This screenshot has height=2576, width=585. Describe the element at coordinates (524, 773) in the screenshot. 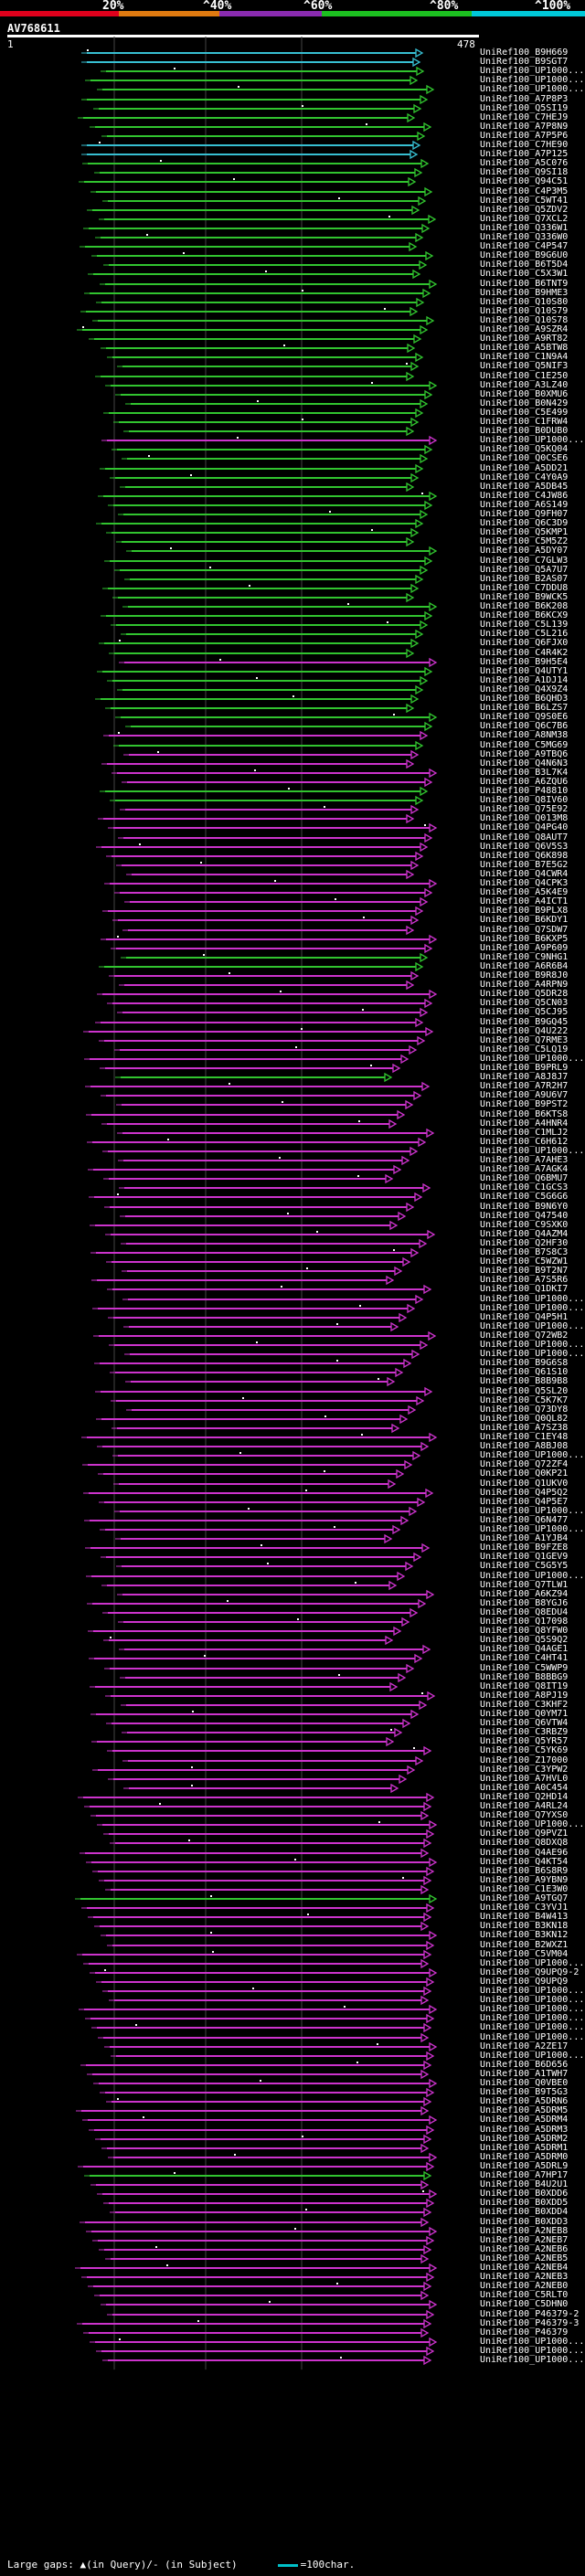

I see `hit-link: UniRef100_B3L7K4` at that location.